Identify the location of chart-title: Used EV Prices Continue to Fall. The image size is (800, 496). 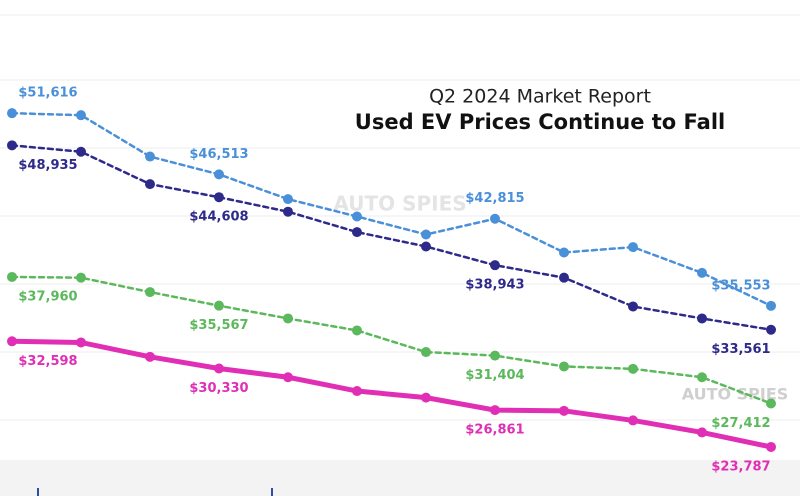
(540, 122).